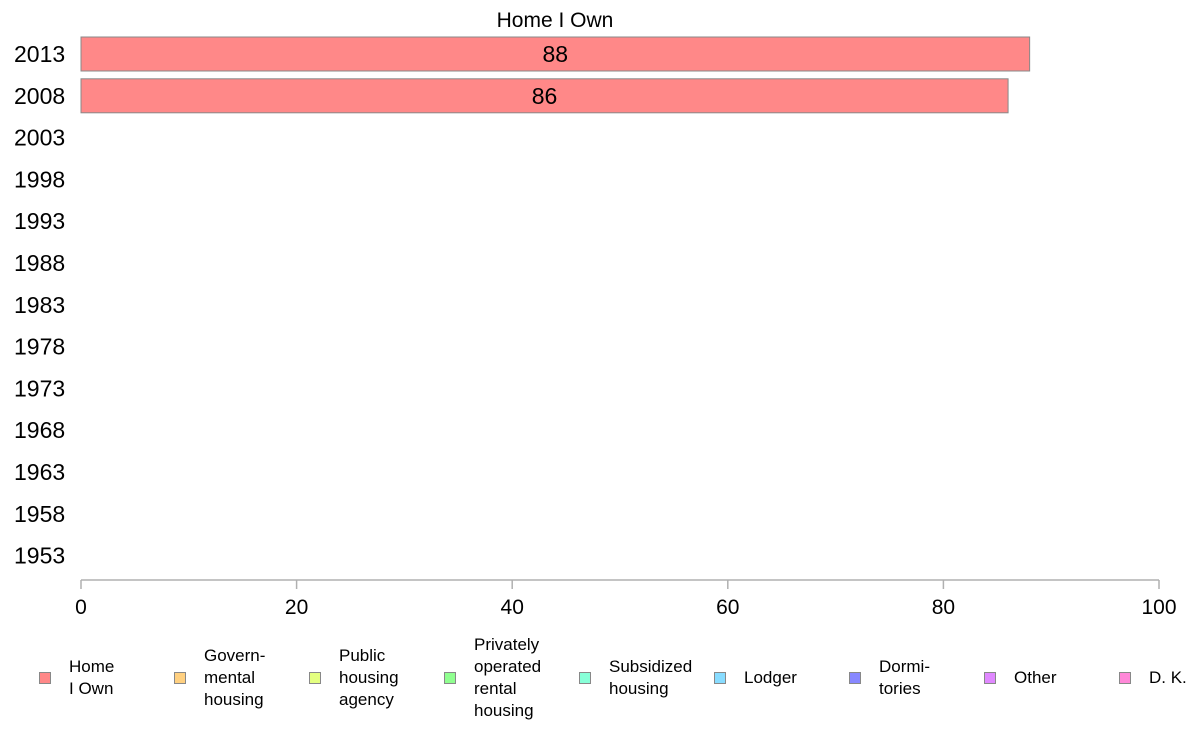 The width and height of the screenshot is (1188, 736). What do you see at coordinates (39, 430) in the screenshot?
I see `y-tick-label-1968: 1968` at bounding box center [39, 430].